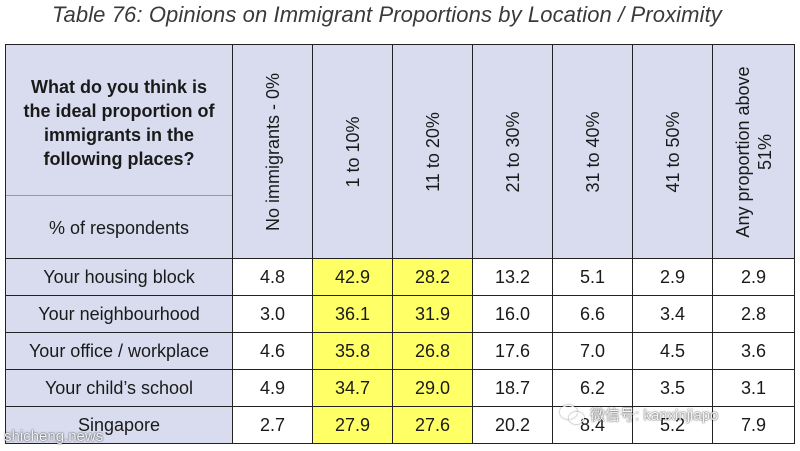 This screenshot has height=451, width=800. Describe the element at coordinates (54, 436) in the screenshot. I see `site-watermark: shicheng.news` at that location.